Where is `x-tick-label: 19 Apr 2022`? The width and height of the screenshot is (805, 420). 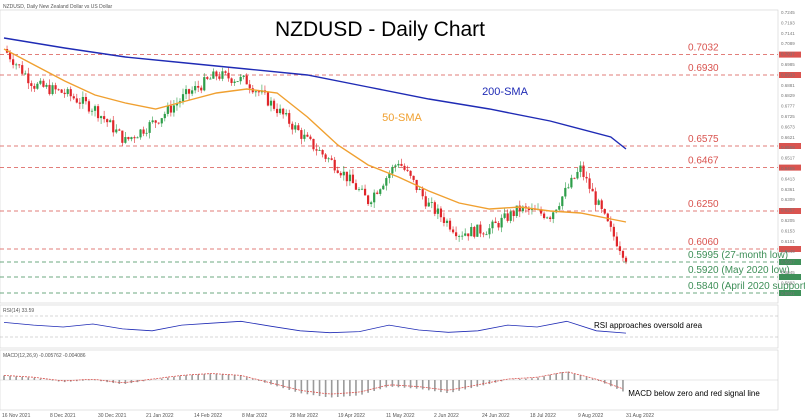
x-tick-label: 19 Apr 2022 is located at coordinates (351, 416).